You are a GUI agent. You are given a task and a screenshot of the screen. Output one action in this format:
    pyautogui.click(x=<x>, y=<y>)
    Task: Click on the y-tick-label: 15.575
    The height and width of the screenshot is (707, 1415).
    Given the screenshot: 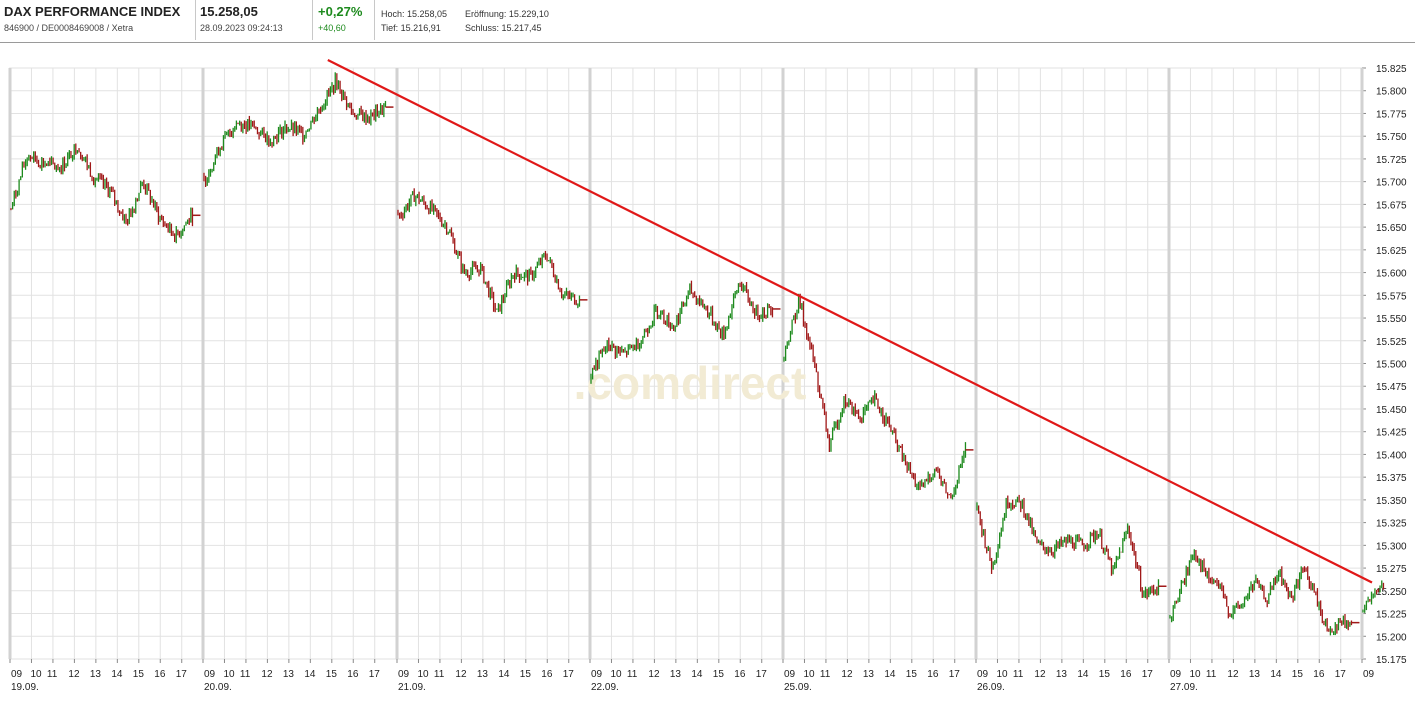 What is the action you would take?
    pyautogui.click(x=1391, y=296)
    